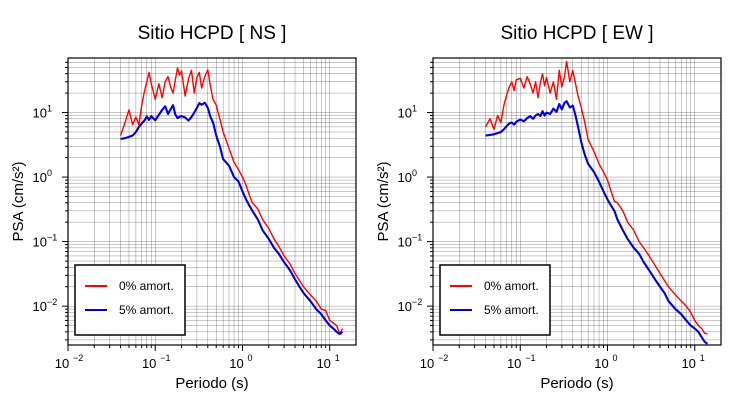 Image resolution: width=730 pixels, height=400 pixels. Describe the element at coordinates (576, 33) in the screenshot. I see `chart-title: Sitio HCPD [ EW ]` at that location.